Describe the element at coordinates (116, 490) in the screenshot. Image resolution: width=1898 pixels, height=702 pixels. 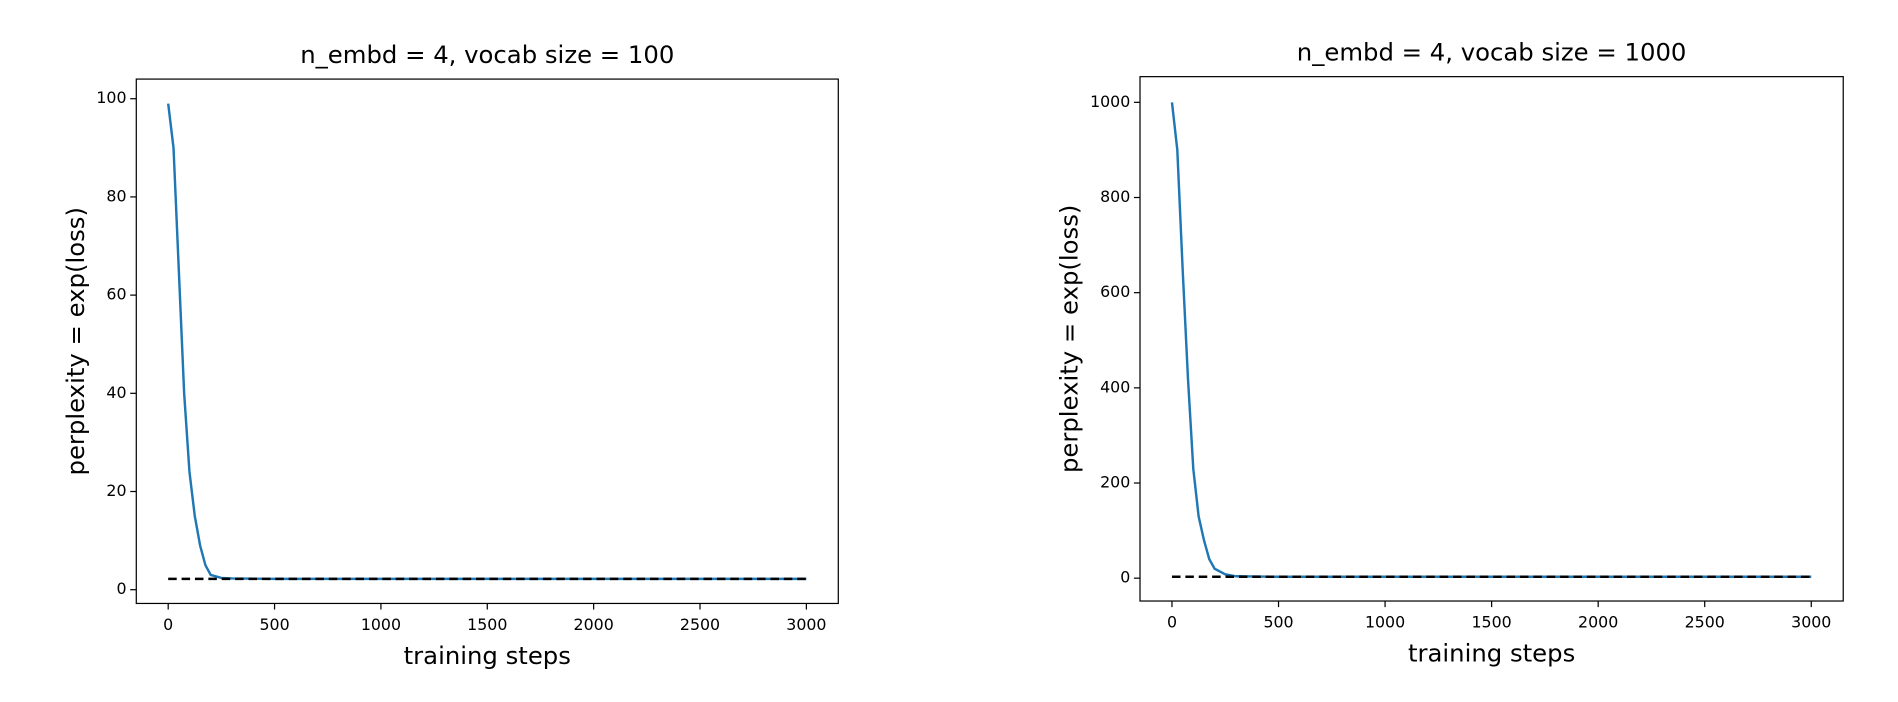
I see `y-tick-label: 20` at that location.